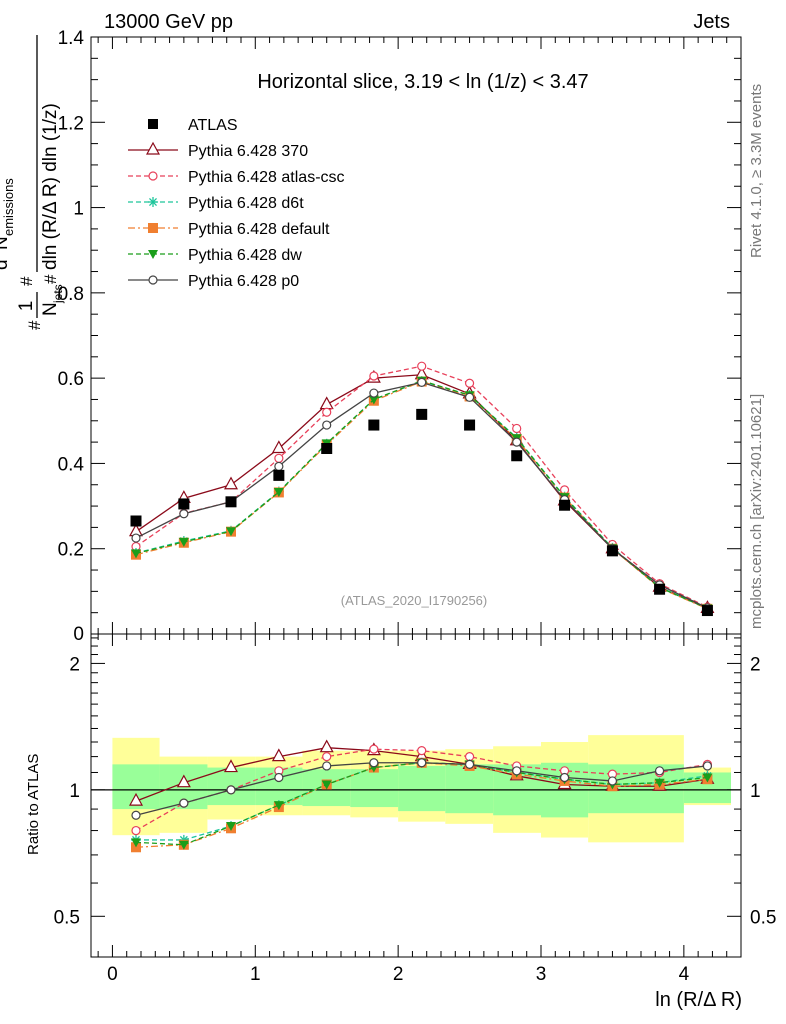  I want to click on x-tick-label: 0, so click(112, 974).